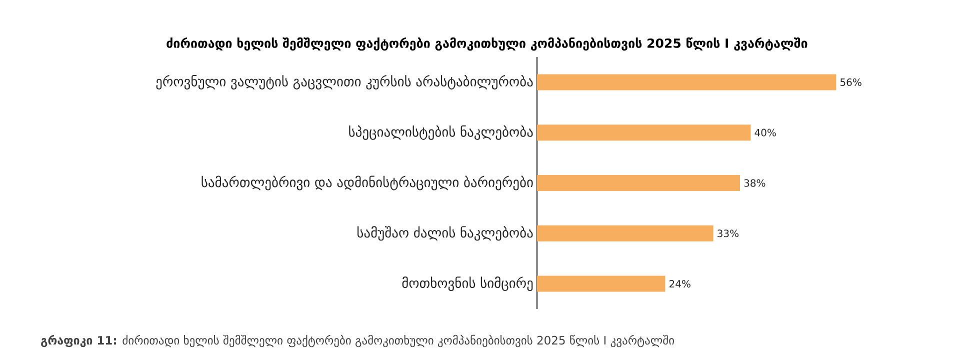  I want to click on y-tick-label: სამართლებრივი და ადმინისტრაციული ბარიერები, so click(367, 183).